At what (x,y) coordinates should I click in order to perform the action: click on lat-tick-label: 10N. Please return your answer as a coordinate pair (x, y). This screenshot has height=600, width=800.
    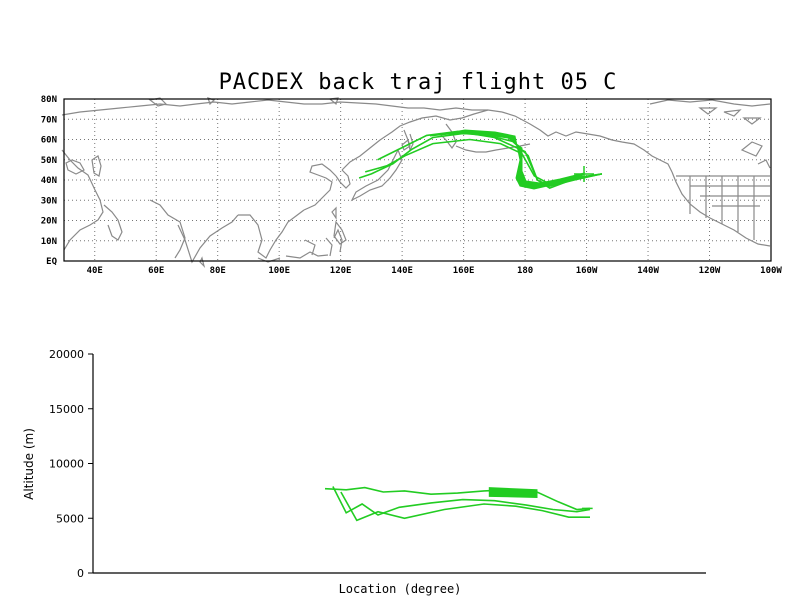
    Looking at the image, I should click on (49, 242).